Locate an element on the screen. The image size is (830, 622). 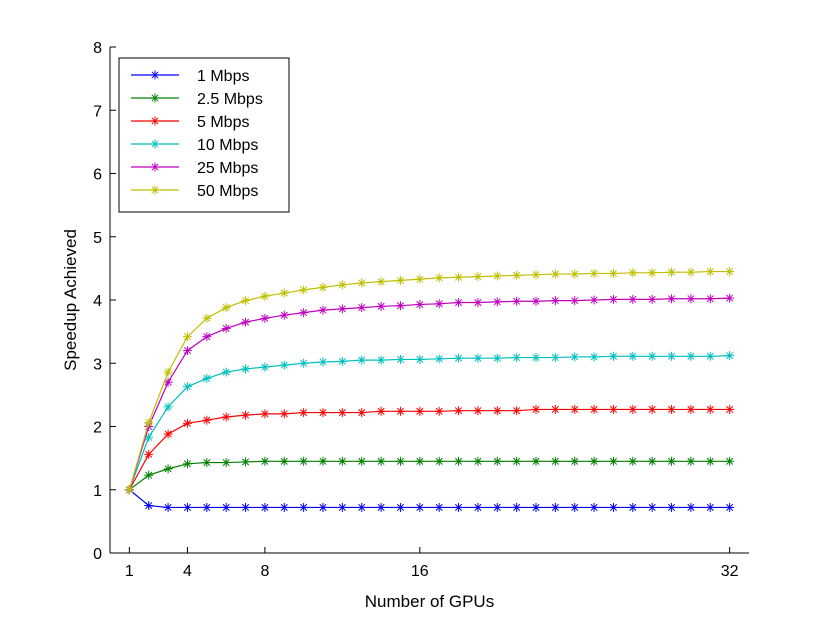
legend-entry: 25 Mbps is located at coordinates (194, 168).